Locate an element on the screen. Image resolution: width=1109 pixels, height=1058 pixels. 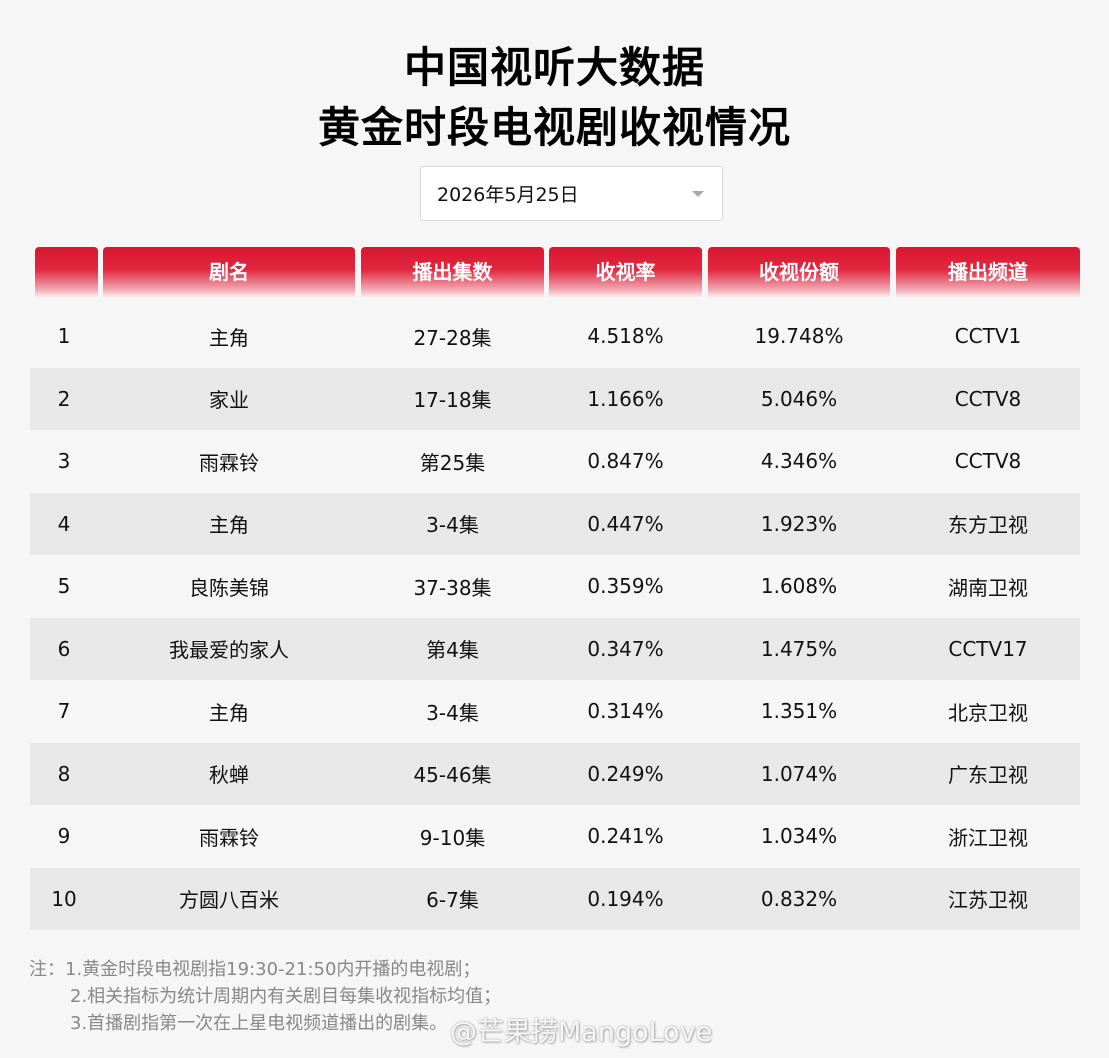
table-row: 4 主角 3-4集 0.447% 1.923% 东方卫视 is located at coordinates (555, 523).